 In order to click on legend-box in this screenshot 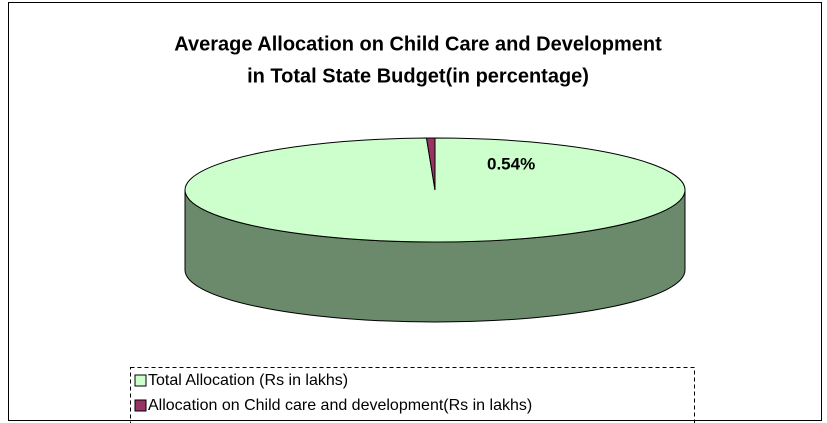, I will do `click(412, 395)`.